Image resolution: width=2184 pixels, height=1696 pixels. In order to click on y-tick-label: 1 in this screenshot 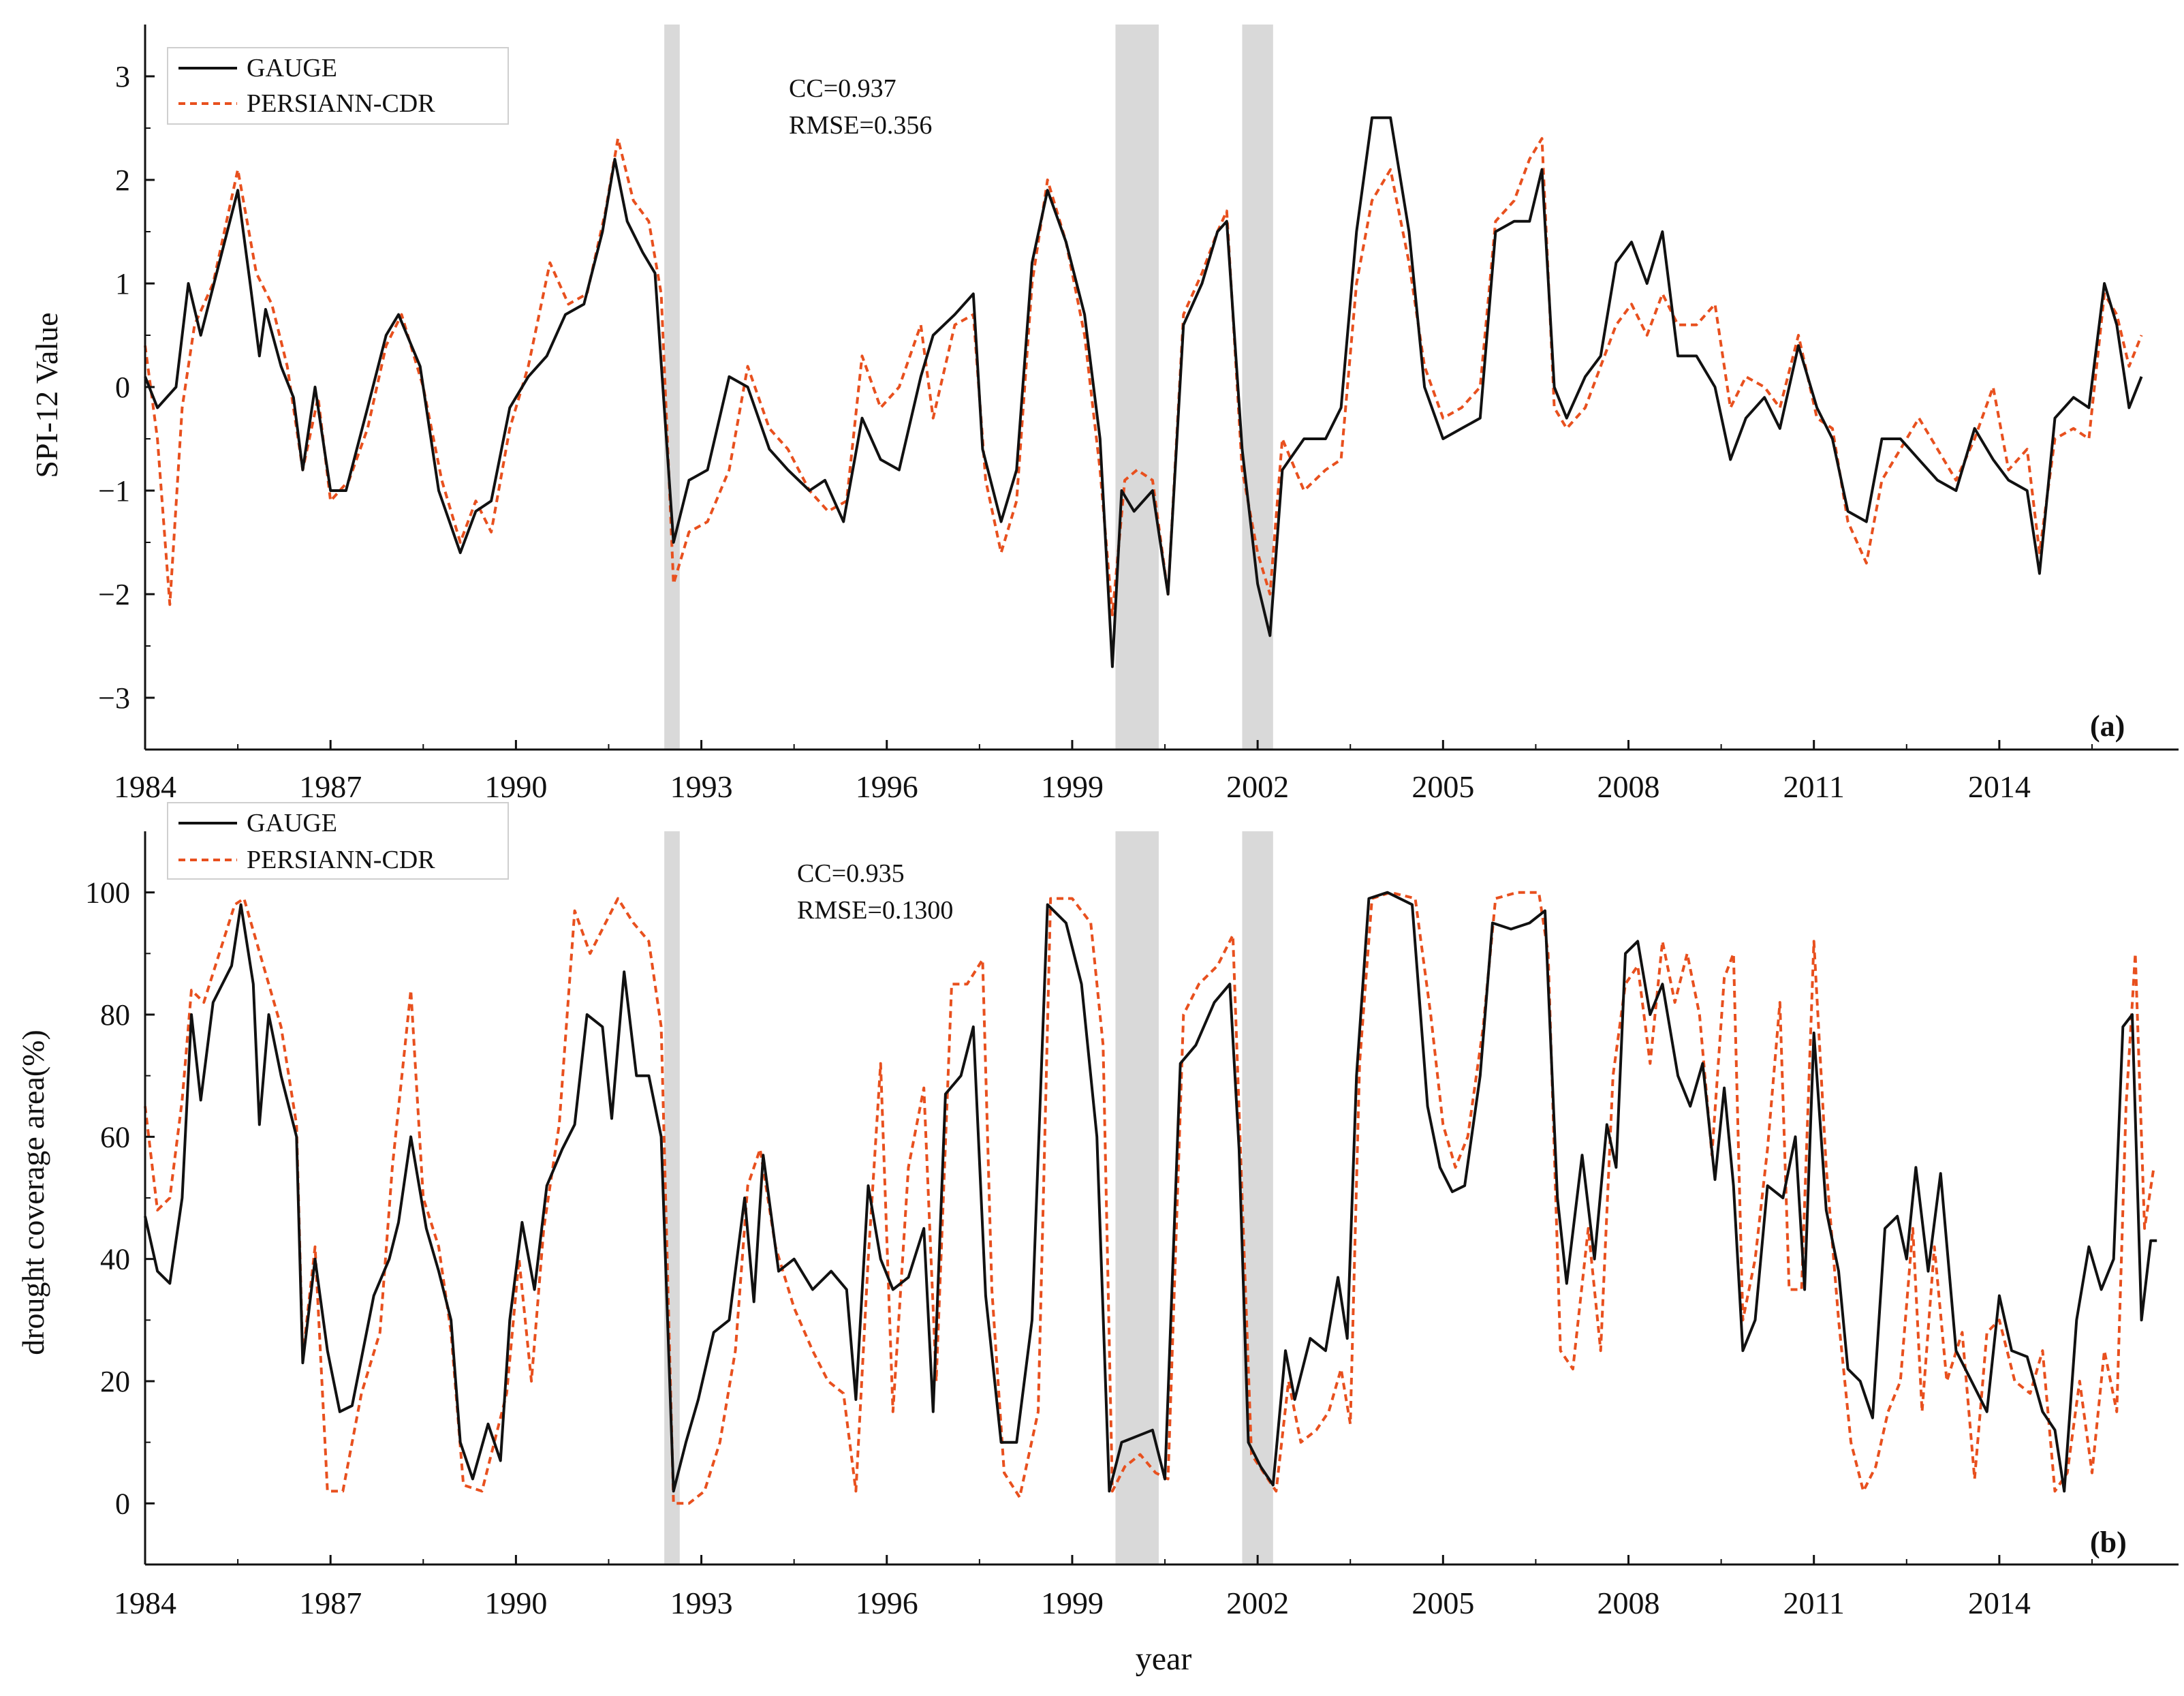, I will do `click(122, 283)`.